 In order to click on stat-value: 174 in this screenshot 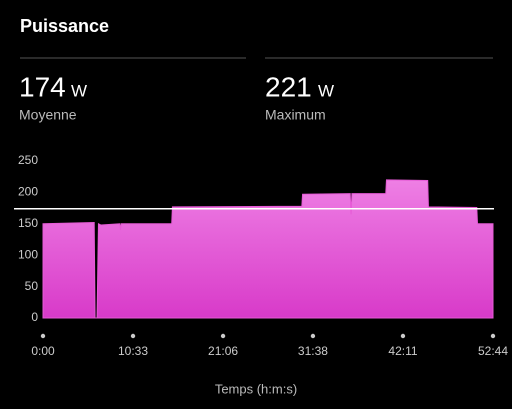, I will do `click(42, 86)`.